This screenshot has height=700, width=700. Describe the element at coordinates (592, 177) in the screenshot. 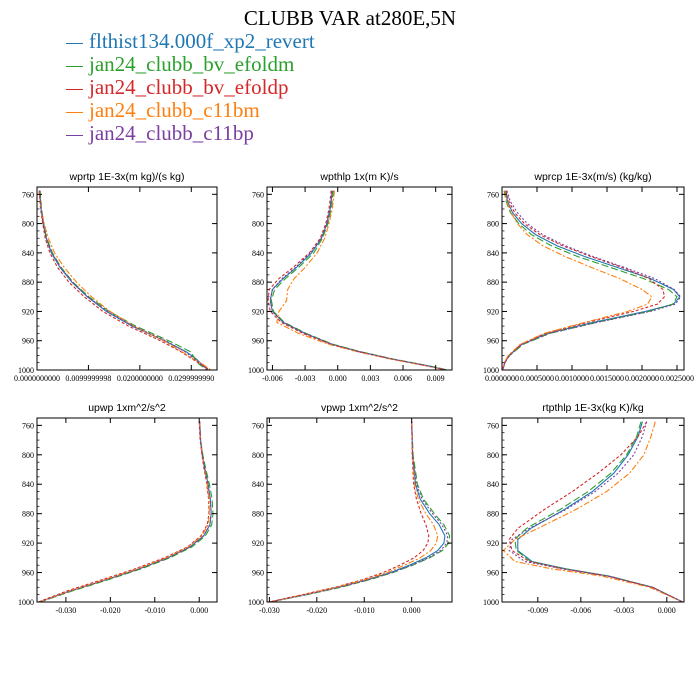

I see `chart-title-3: wprcp 1E-3x(m/s) (kg/kg)` at that location.